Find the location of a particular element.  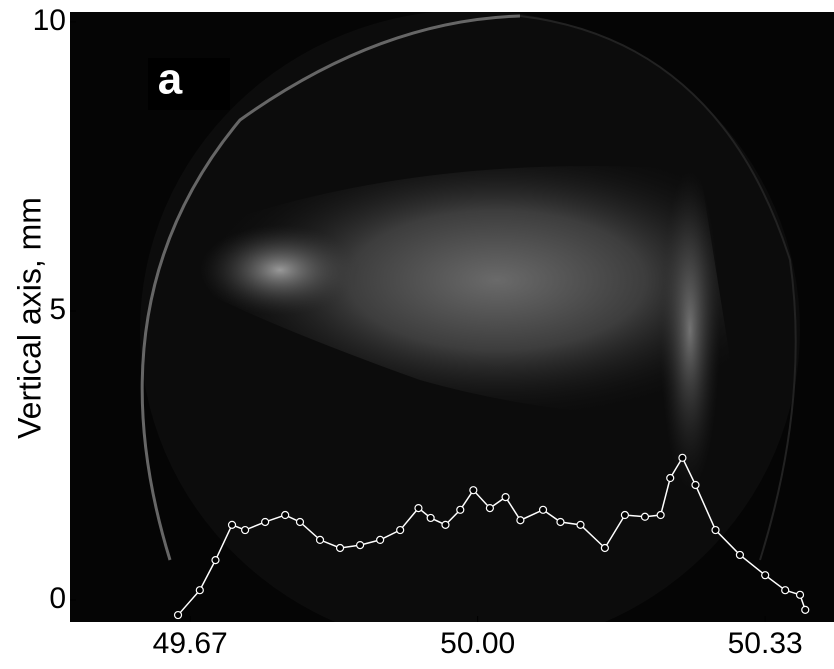

y-axis-label: Vertical axis, mm is located at coordinates (29, 318).